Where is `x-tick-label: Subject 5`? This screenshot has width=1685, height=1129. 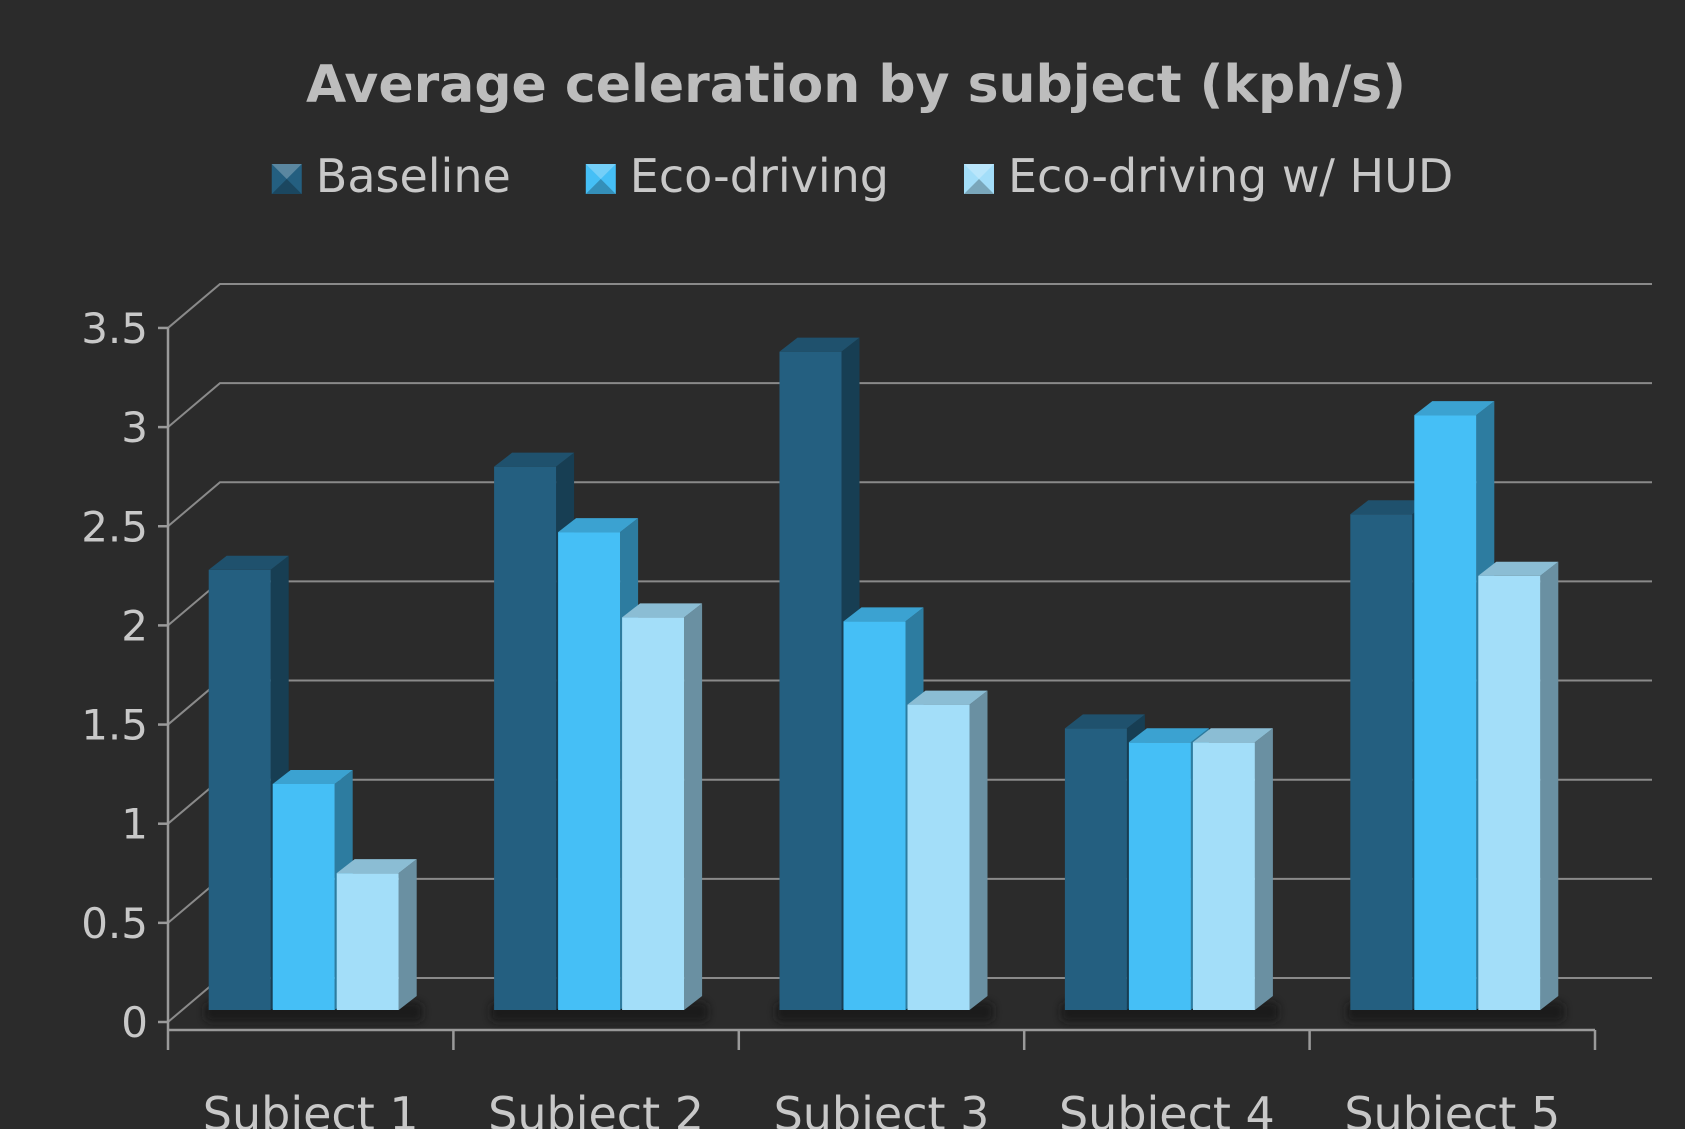
x-tick-label: Subject 5 is located at coordinates (1452, 1108).